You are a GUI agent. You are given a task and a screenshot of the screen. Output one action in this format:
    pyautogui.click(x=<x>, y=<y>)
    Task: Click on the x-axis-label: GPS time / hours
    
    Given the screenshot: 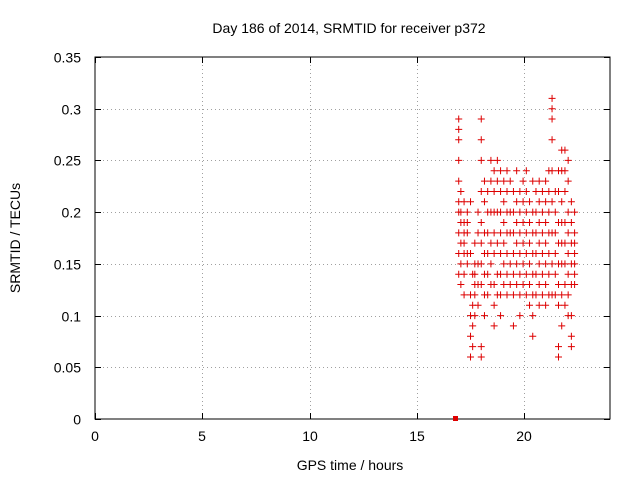 What is the action you would take?
    pyautogui.click(x=350, y=465)
    